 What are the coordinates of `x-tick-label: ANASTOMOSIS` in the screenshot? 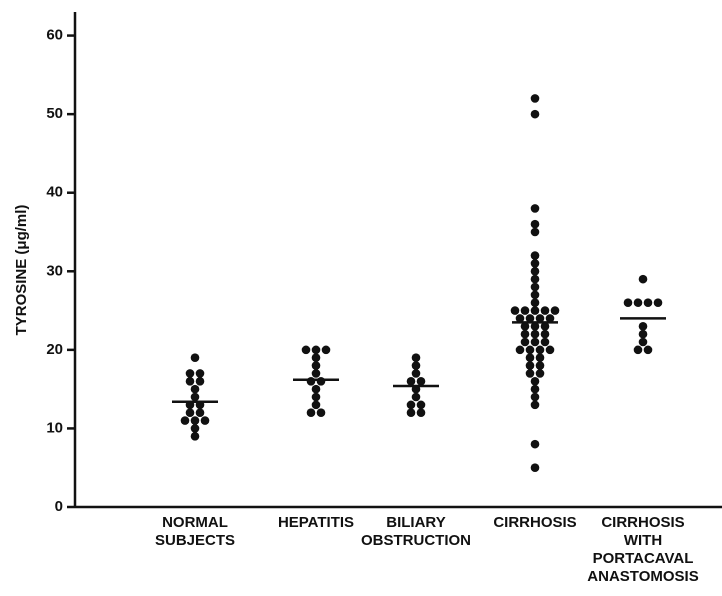 It's located at (642, 576).